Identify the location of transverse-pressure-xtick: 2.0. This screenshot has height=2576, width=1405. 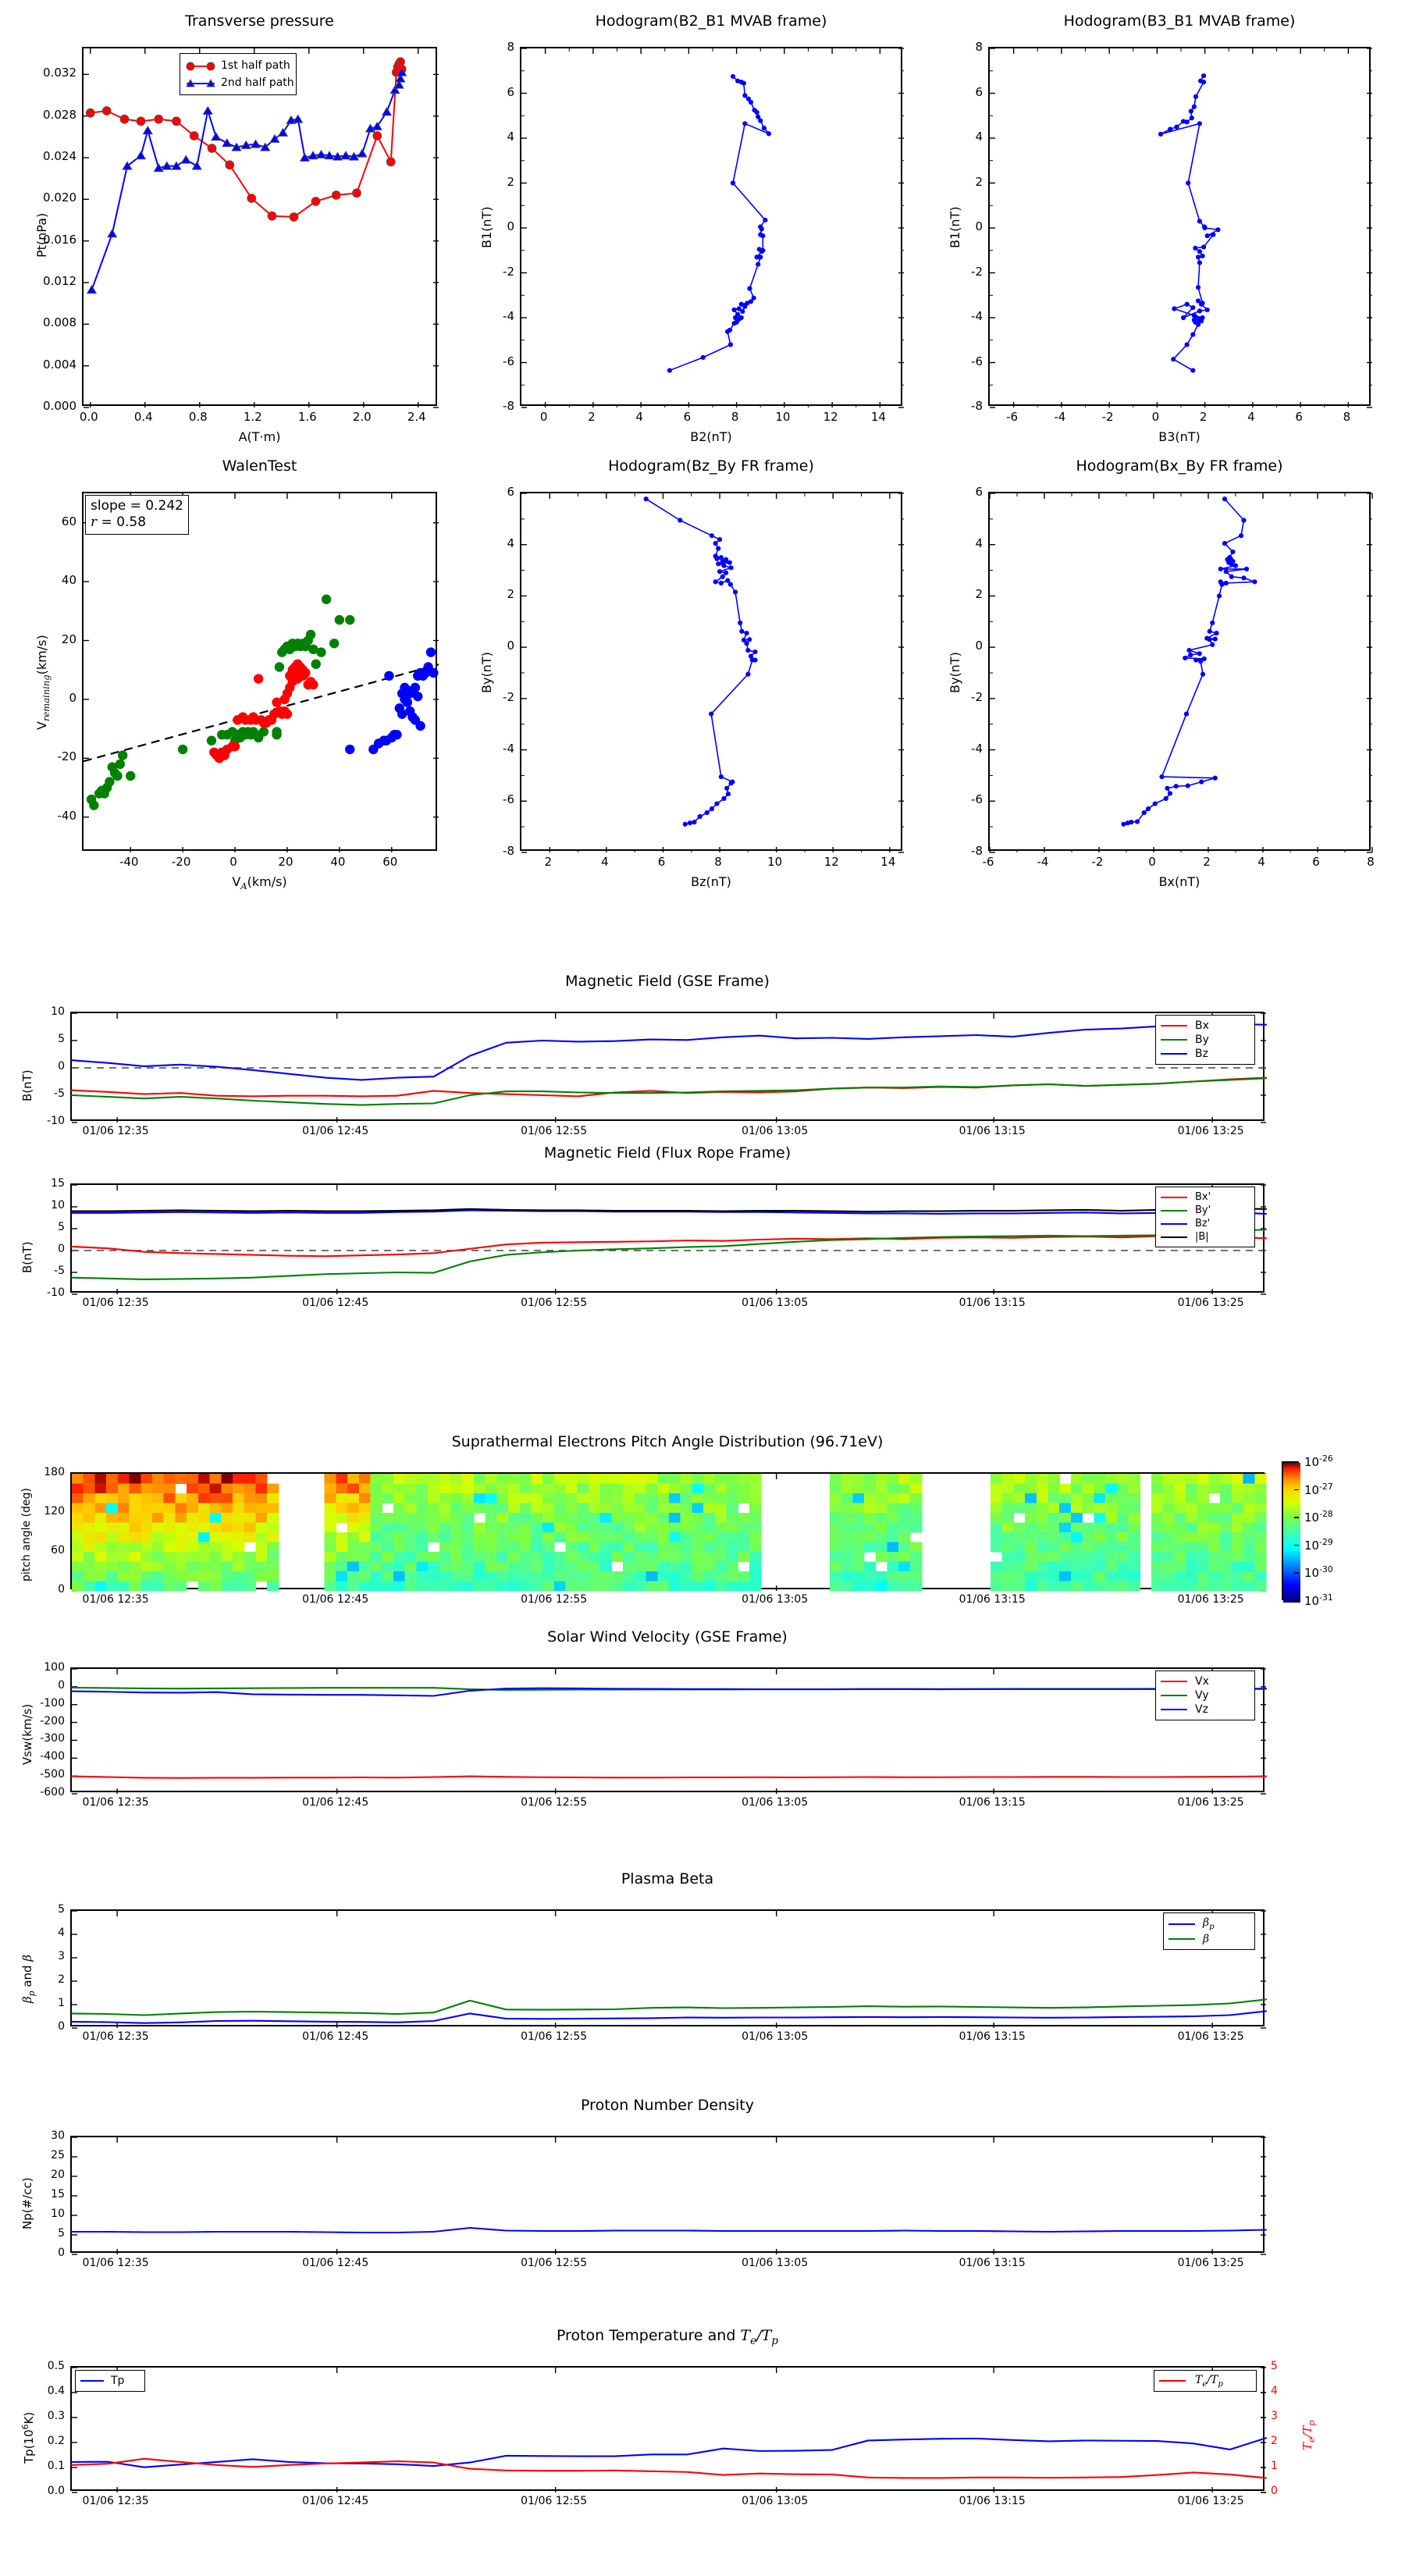
(362, 417).